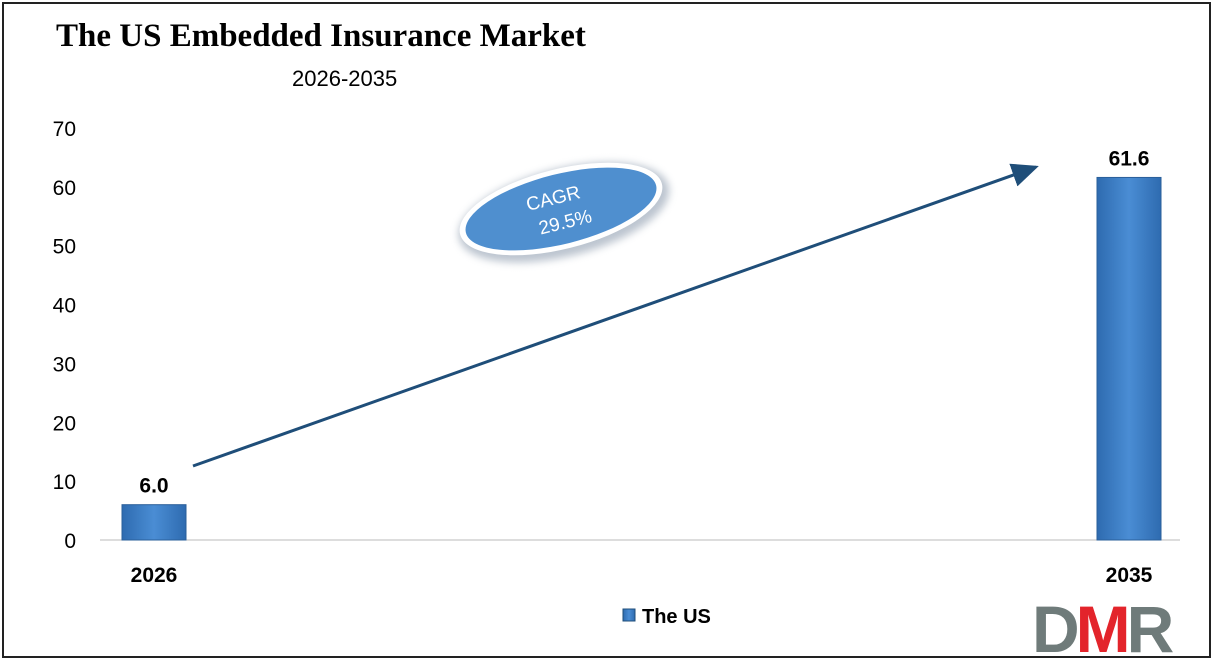 The height and width of the screenshot is (666, 1216). Describe the element at coordinates (64, 423) in the screenshot. I see `y-tick-label: 20` at that location.